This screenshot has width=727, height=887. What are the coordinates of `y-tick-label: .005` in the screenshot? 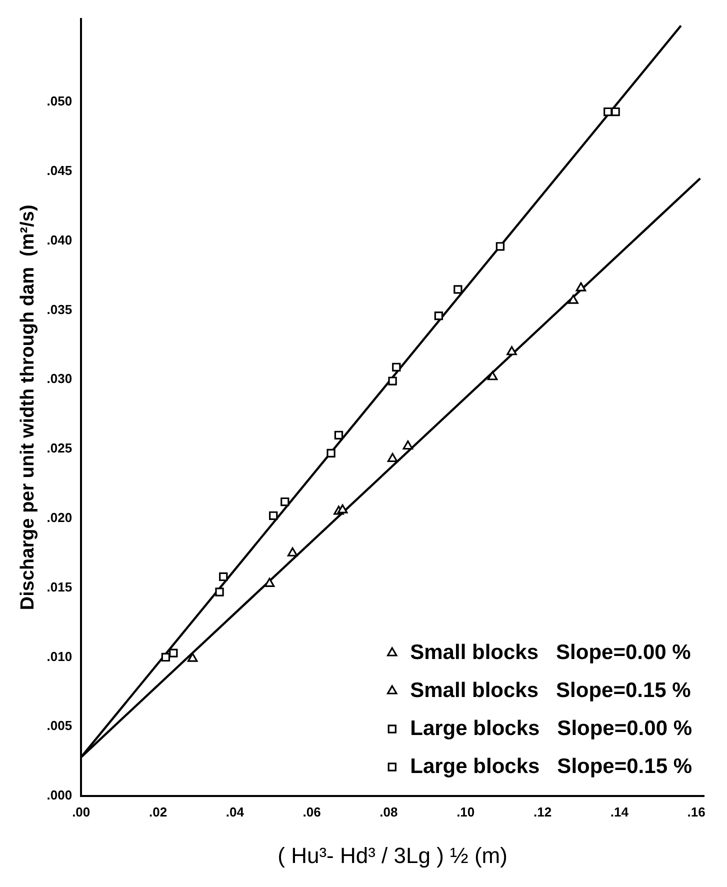 It's located at (59, 726).